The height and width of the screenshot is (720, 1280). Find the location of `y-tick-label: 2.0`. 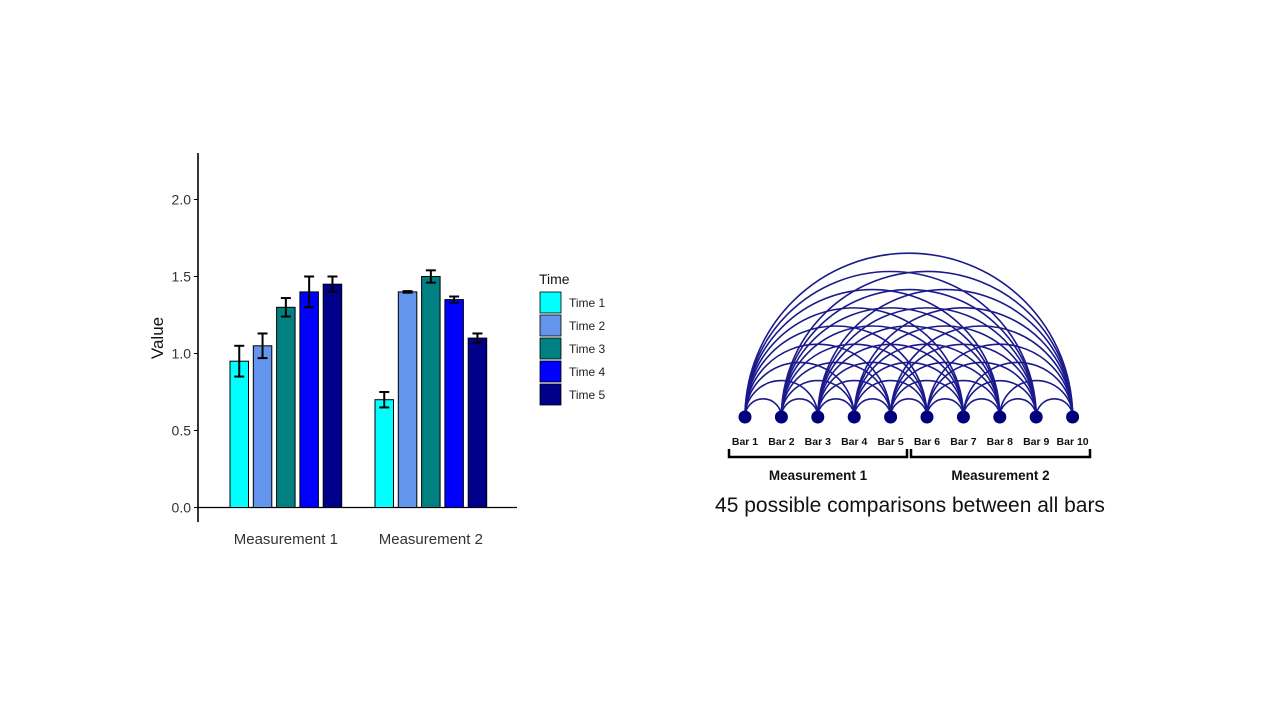

y-tick-label: 2.0 is located at coordinates (182, 200).